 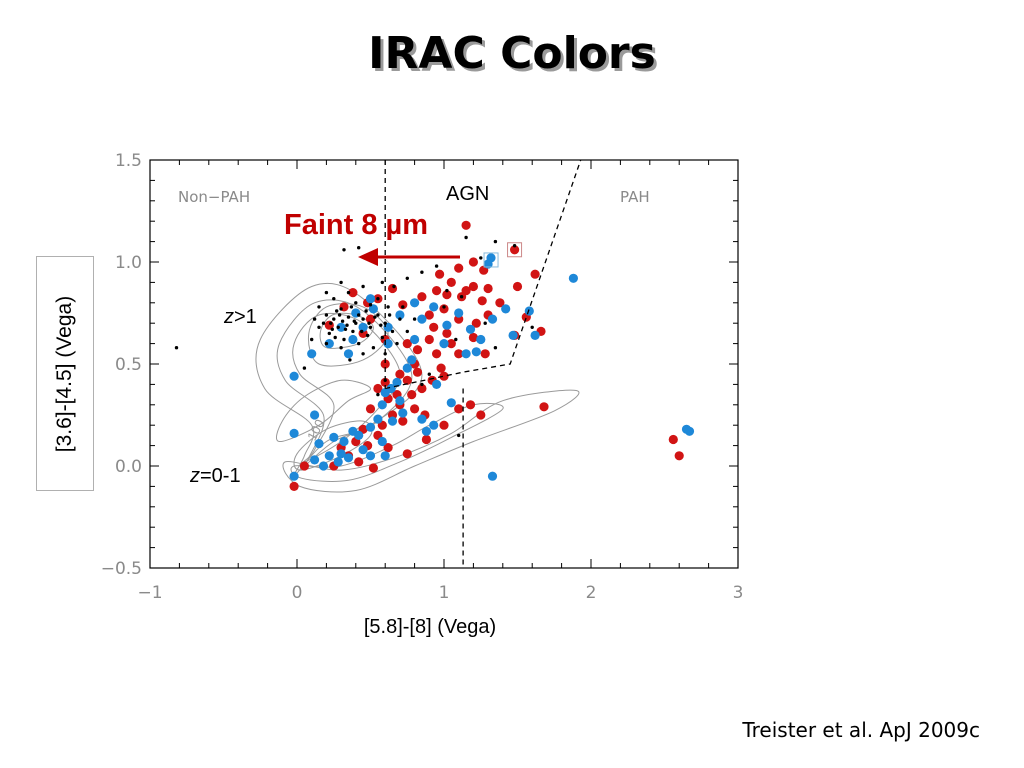 I want to click on x-tick-label: 2, so click(x=591, y=593).